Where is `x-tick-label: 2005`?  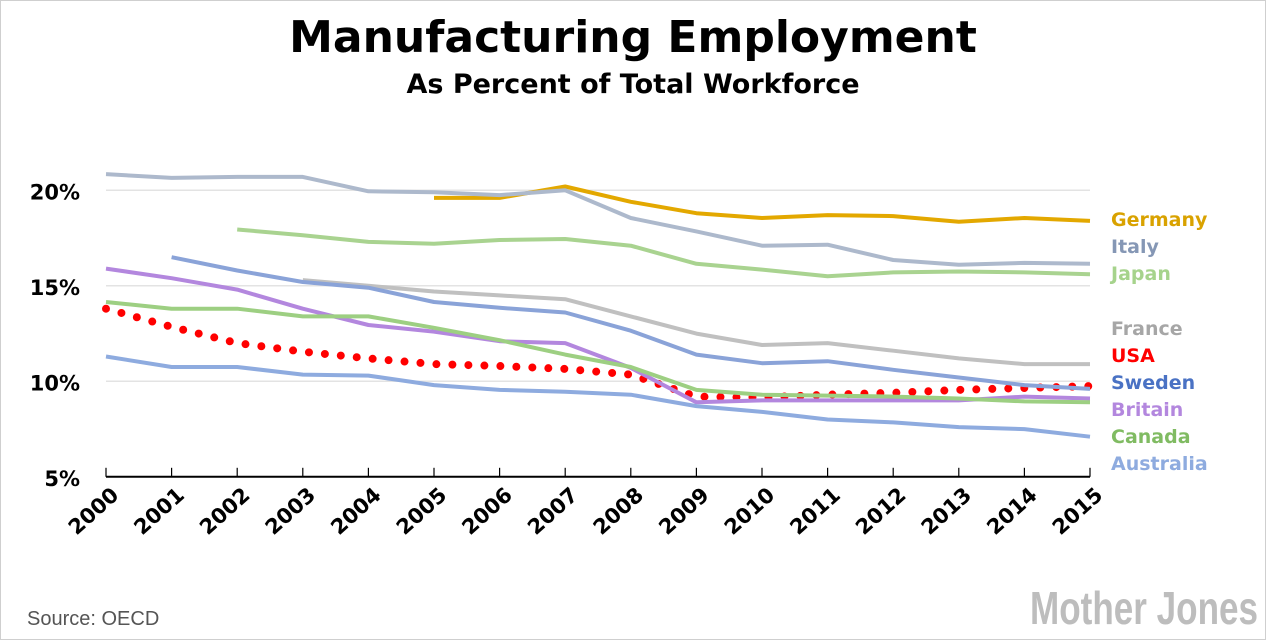
x-tick-label: 2005 is located at coordinates (421, 511).